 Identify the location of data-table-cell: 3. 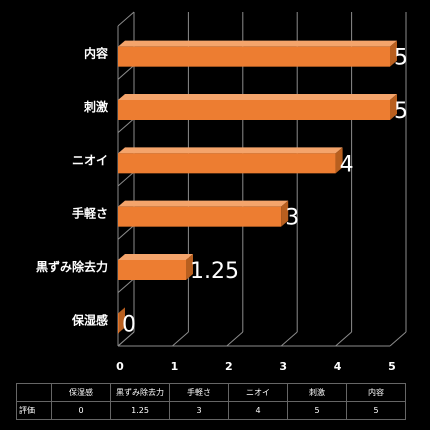
(199, 410).